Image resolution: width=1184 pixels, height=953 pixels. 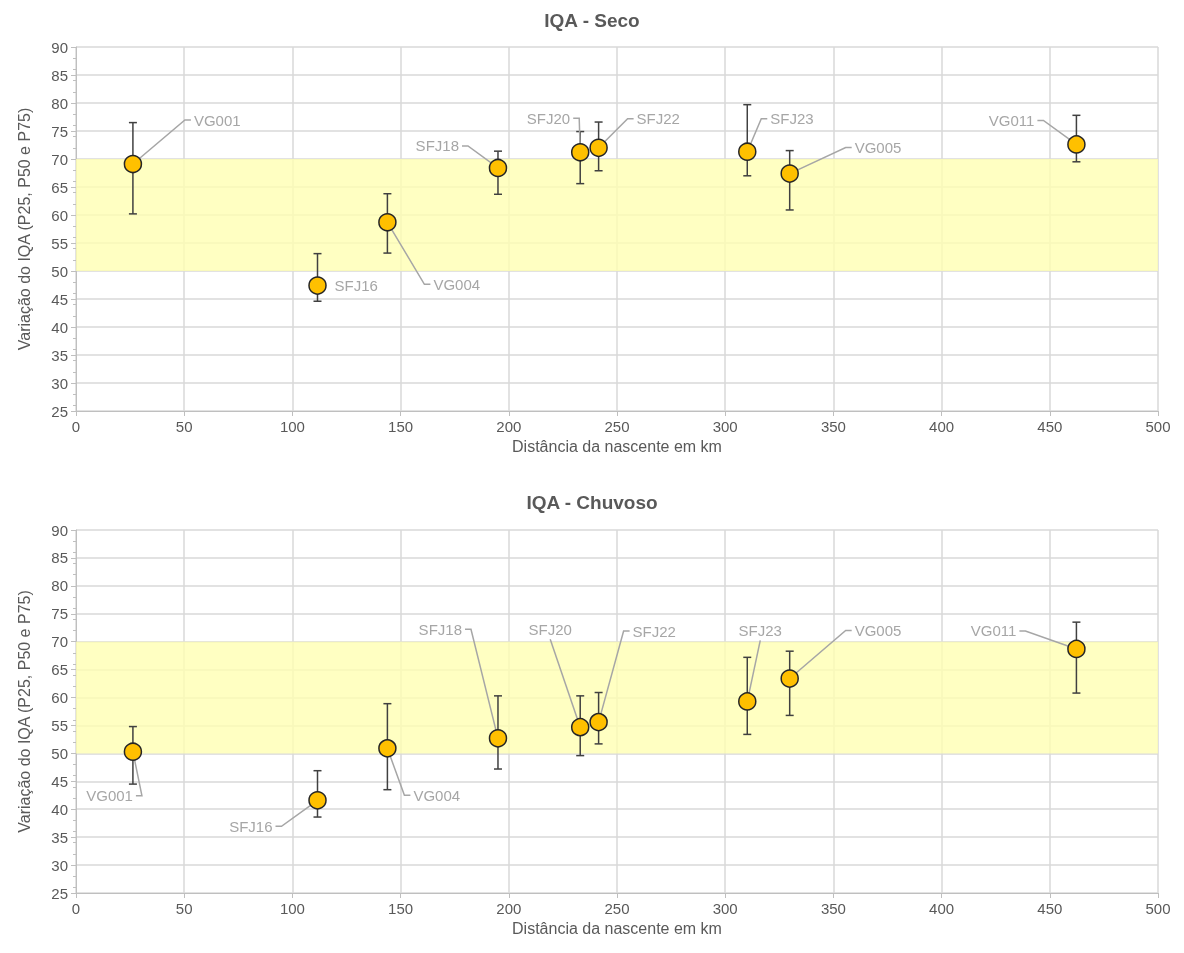 What do you see at coordinates (592, 20) in the screenshot?
I see `chart-title: IQA - Seco` at bounding box center [592, 20].